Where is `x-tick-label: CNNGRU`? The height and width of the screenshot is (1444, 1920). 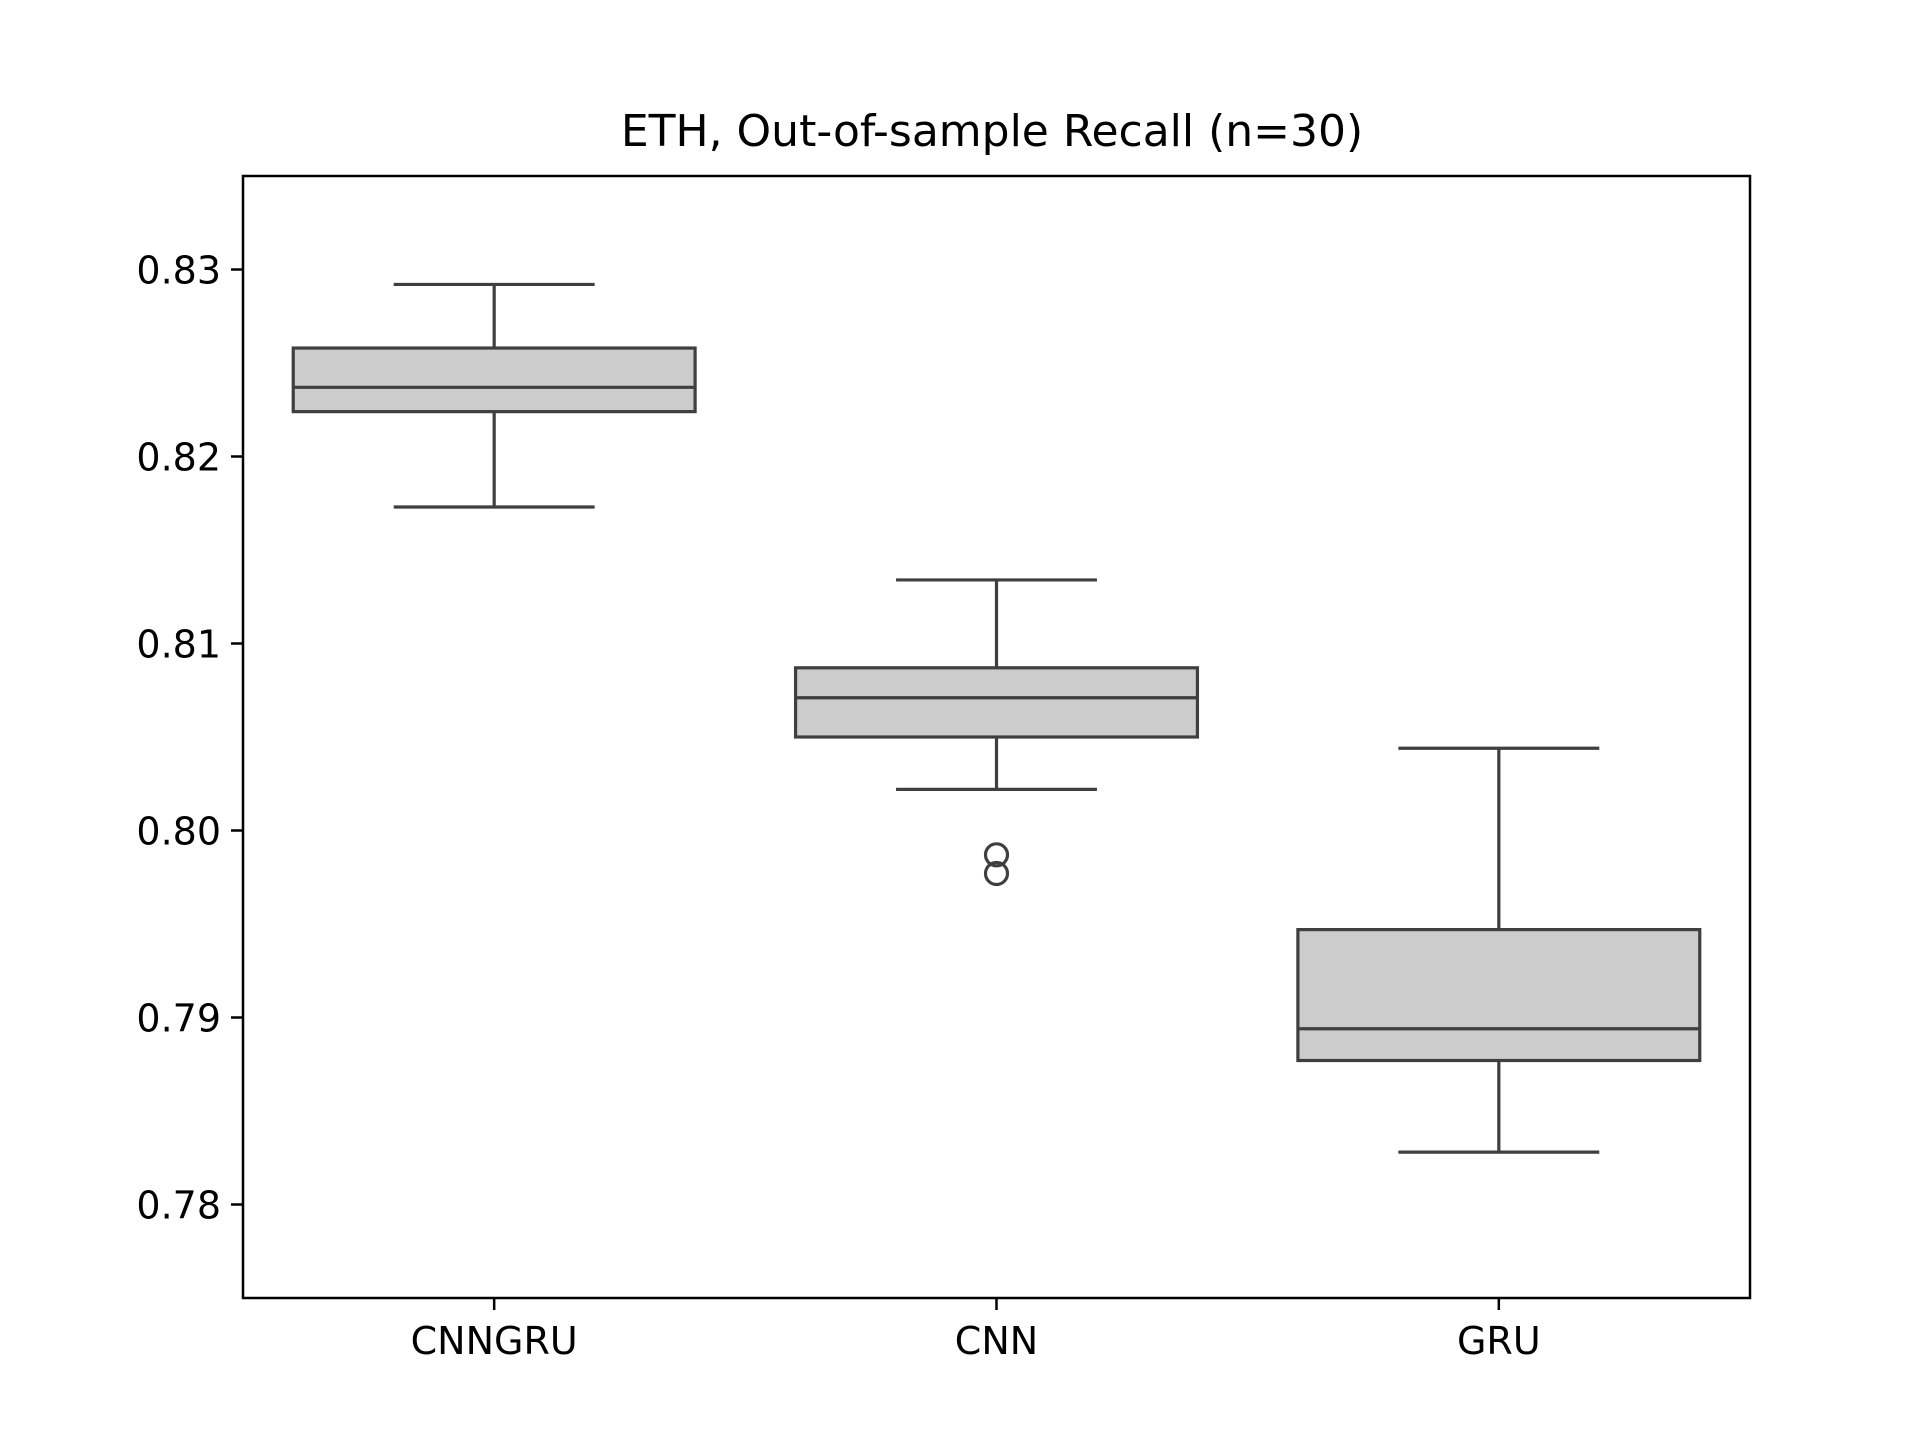
x-tick-label: CNNGRU is located at coordinates (494, 1341).